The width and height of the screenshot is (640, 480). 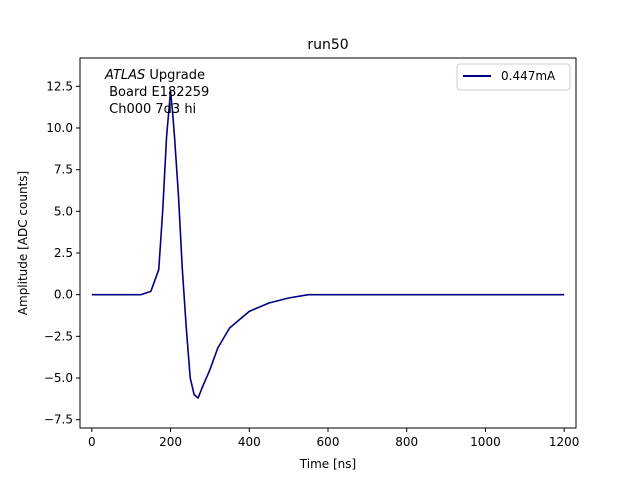 What do you see at coordinates (327, 464) in the screenshot?
I see `x-axis-label: Time [ns]` at bounding box center [327, 464].